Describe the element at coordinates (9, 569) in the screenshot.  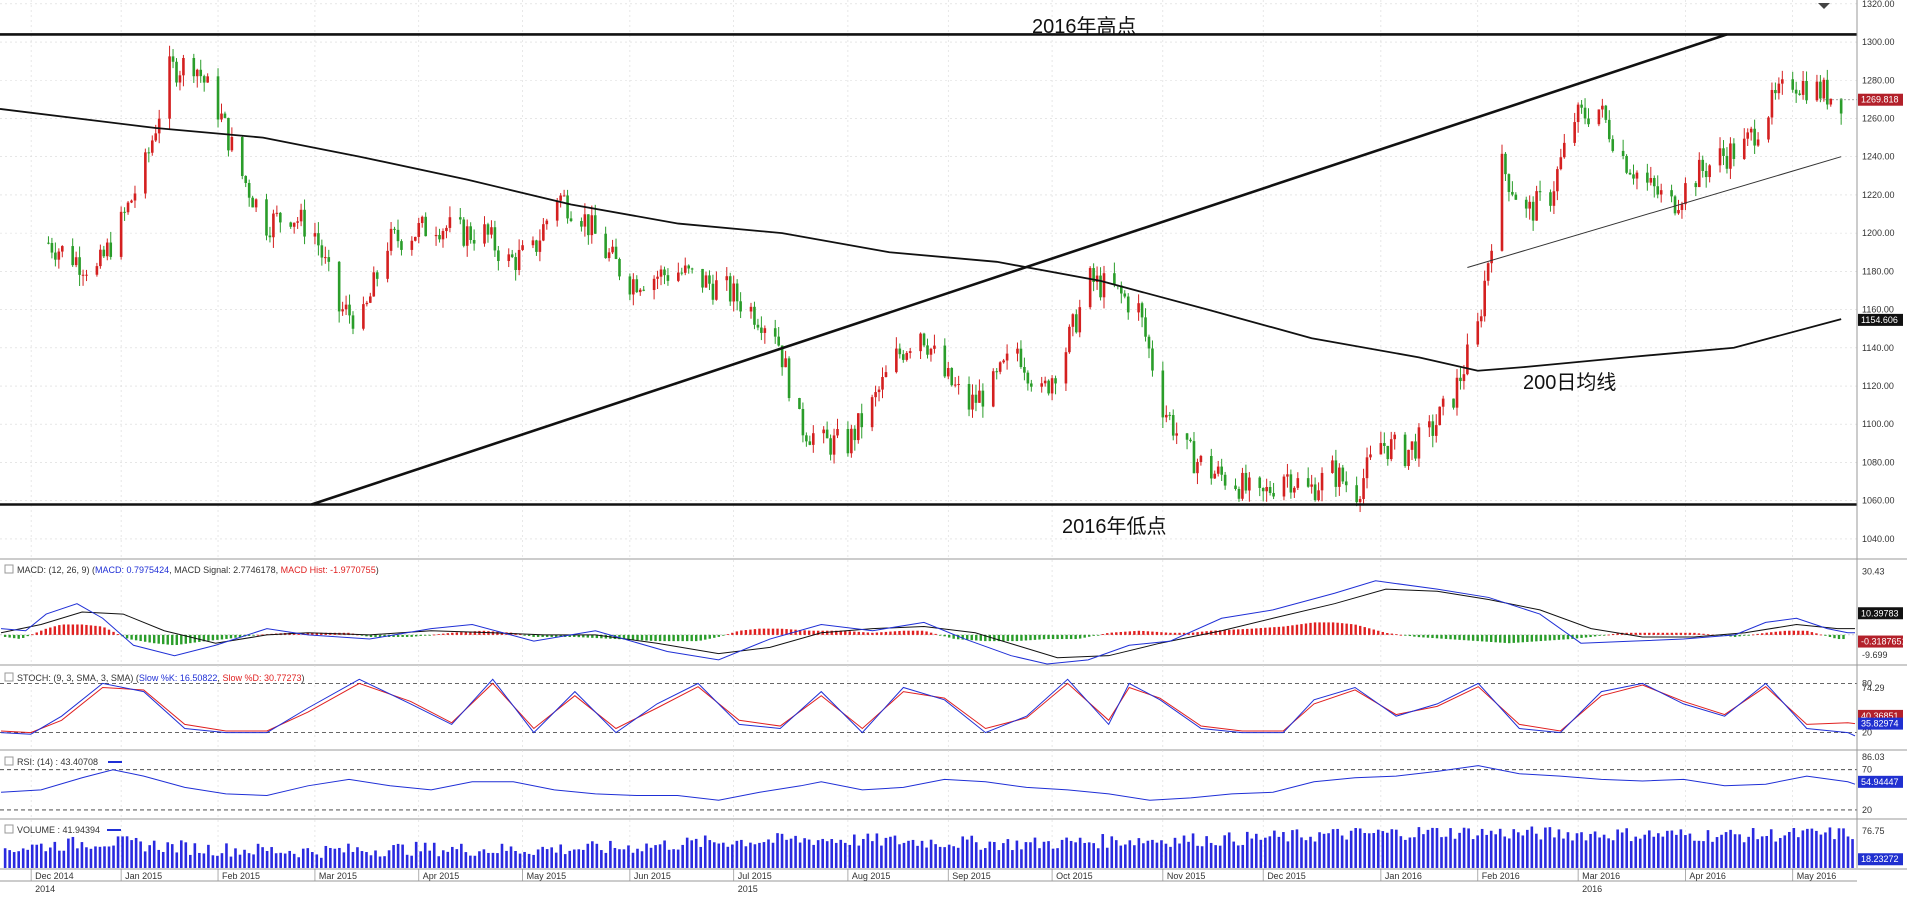
I see `macd-legend-box` at that location.